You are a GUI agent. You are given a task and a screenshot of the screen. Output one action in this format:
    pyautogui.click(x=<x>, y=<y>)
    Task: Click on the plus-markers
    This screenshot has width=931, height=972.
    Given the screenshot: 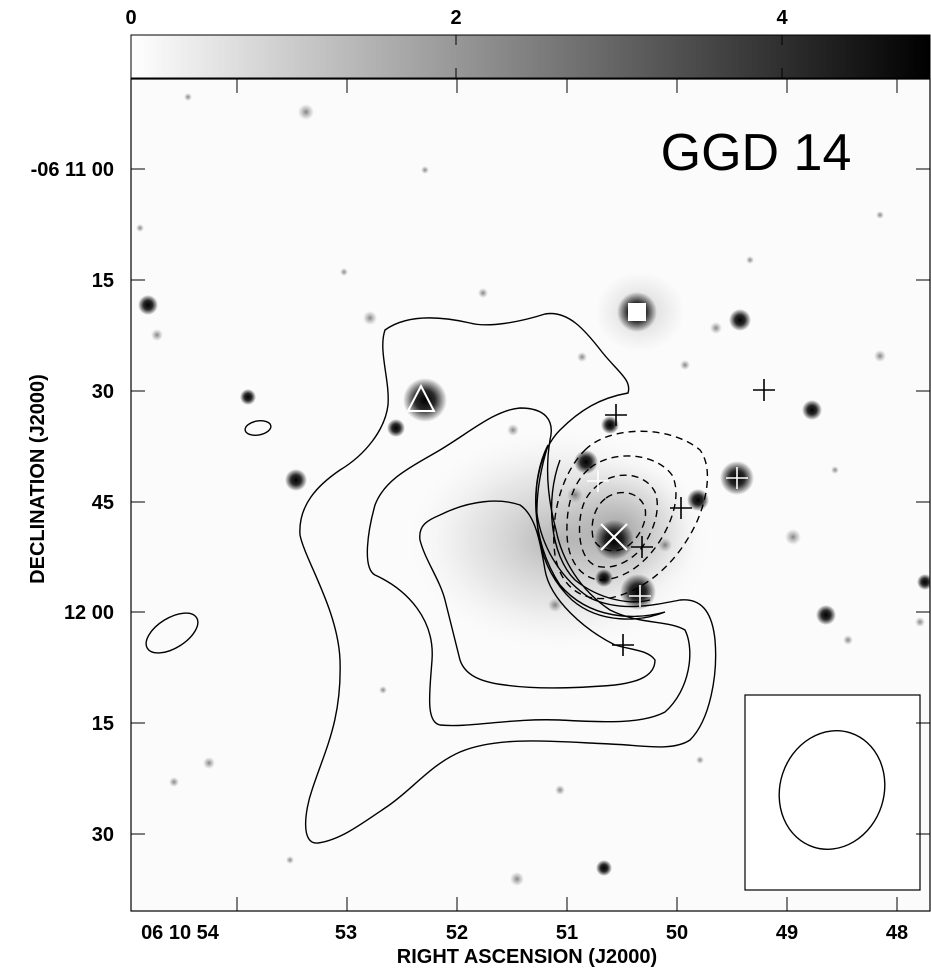 What is the action you would take?
    pyautogui.click(x=681, y=517)
    